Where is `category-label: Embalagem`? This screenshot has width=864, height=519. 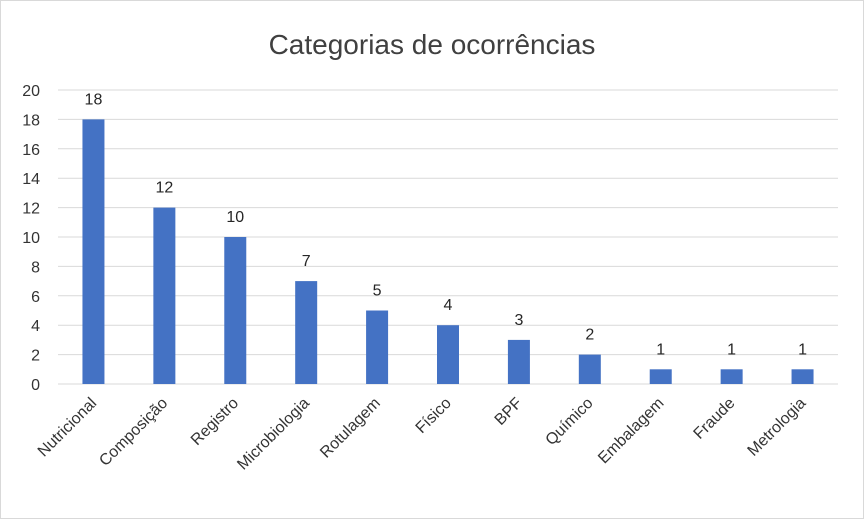 category-label: Embalagem is located at coordinates (631, 431).